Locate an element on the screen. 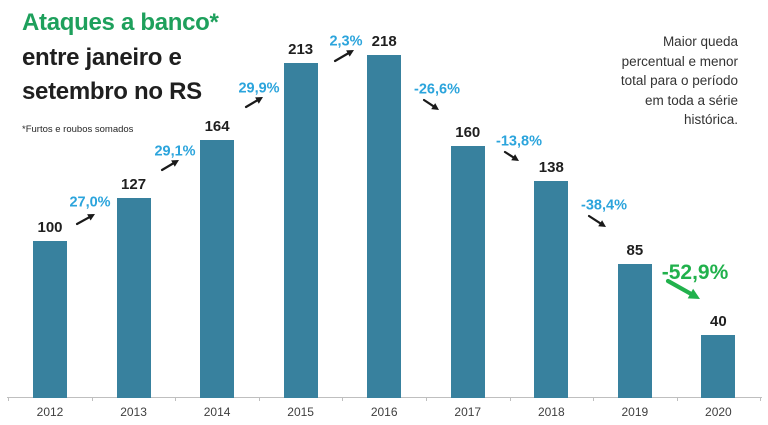 The image size is (768, 425). pct-change-label: 29,9% is located at coordinates (259, 88).